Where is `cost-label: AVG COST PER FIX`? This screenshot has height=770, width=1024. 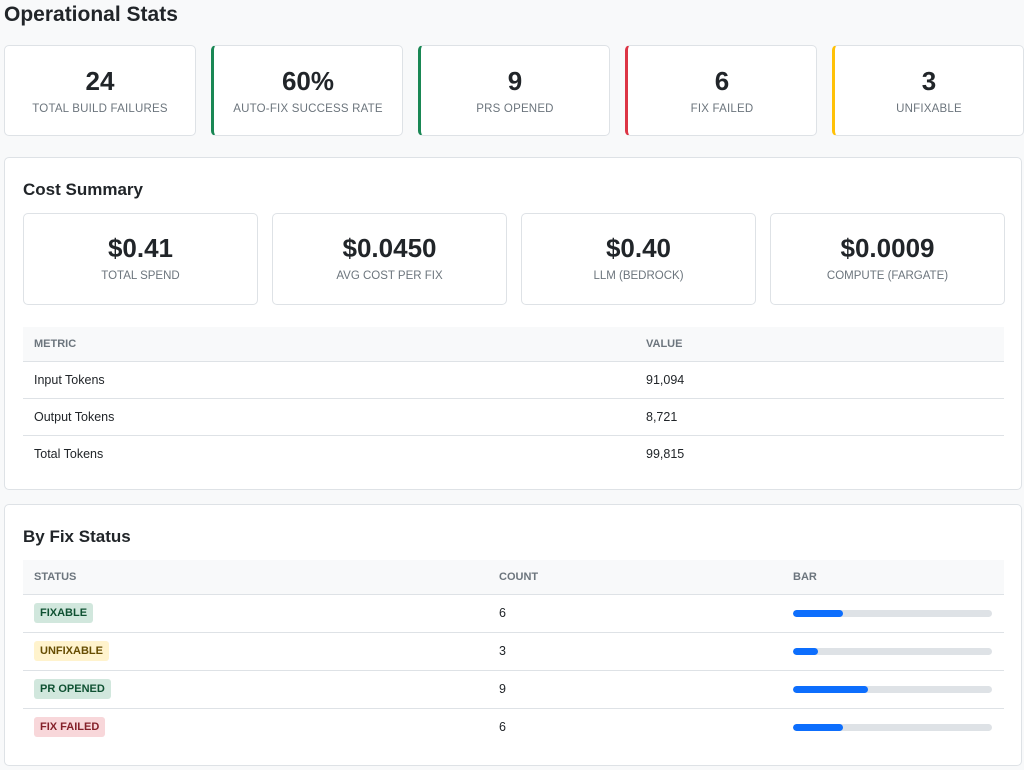 cost-label: AVG COST PER FIX is located at coordinates (389, 276).